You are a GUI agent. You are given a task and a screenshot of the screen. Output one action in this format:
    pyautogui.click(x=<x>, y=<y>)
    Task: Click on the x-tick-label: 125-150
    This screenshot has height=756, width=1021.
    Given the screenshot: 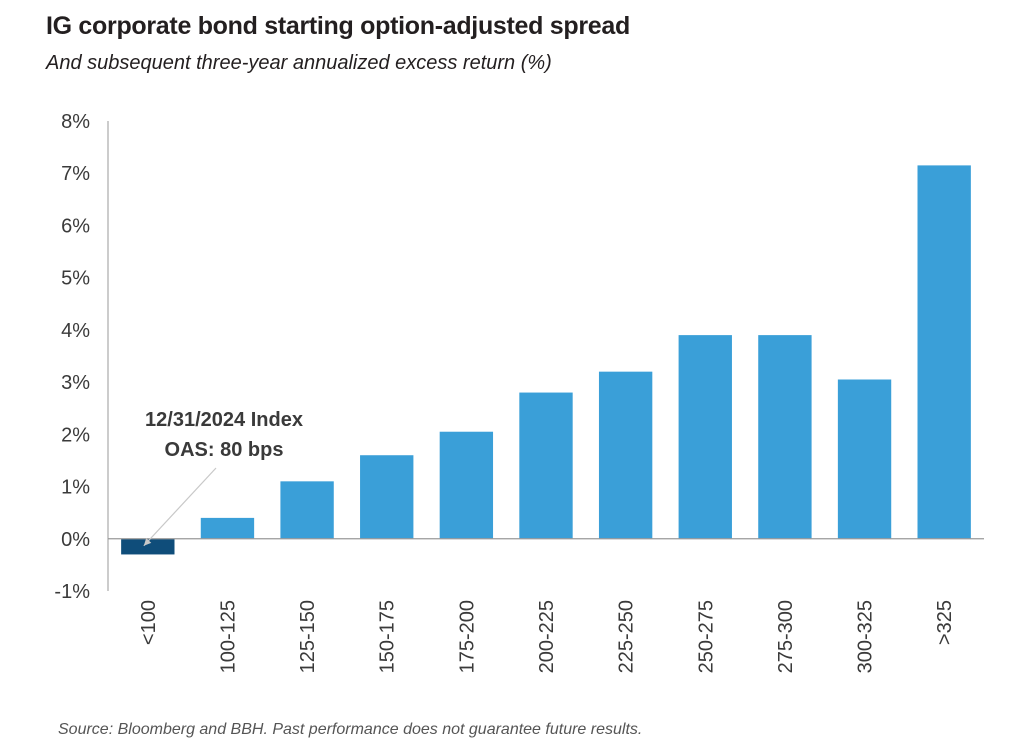 What is the action you would take?
    pyautogui.click(x=308, y=636)
    